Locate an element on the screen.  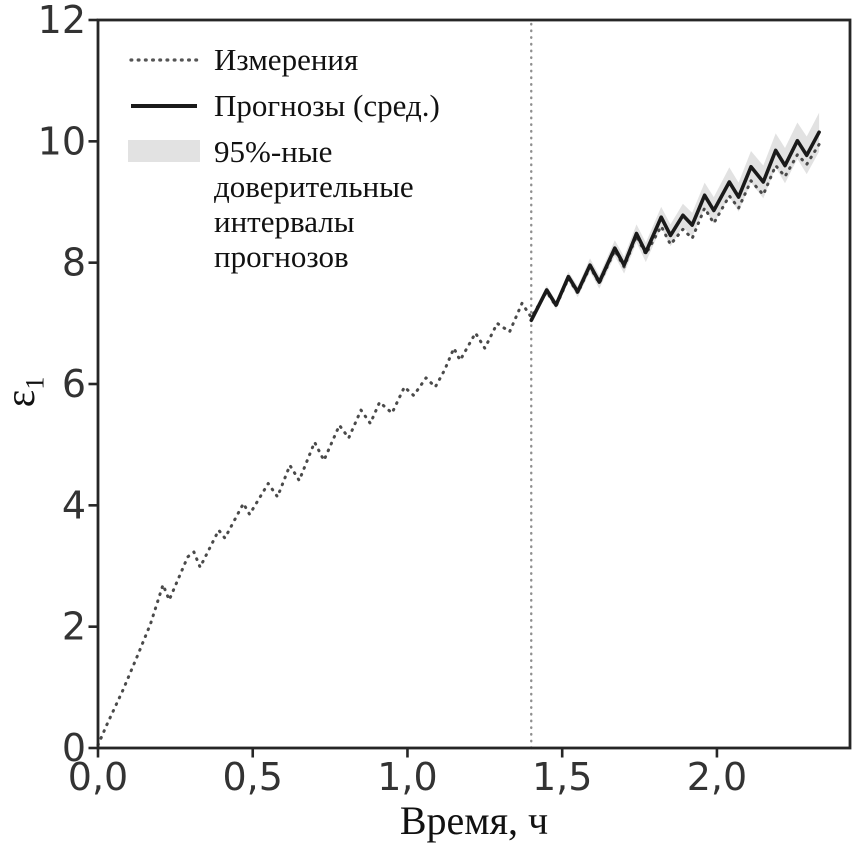
y-axis-symbol: ε is located at coordinates (22, 398).